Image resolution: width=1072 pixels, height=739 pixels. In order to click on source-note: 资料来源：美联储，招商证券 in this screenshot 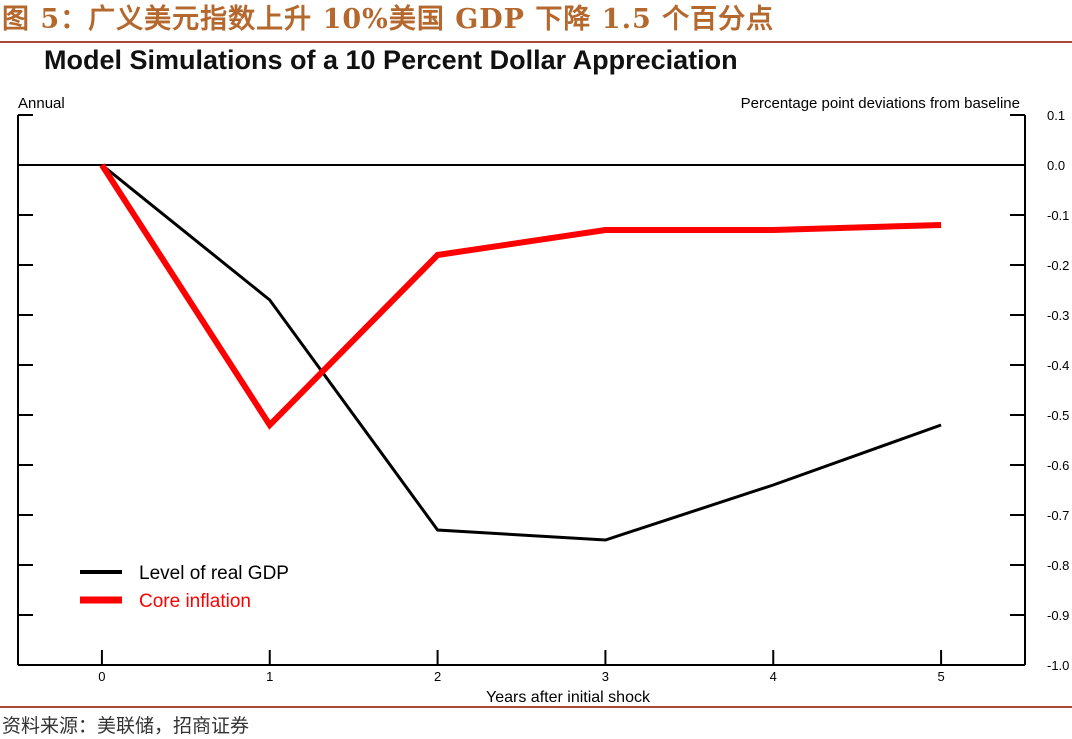, I will do `click(126, 726)`.